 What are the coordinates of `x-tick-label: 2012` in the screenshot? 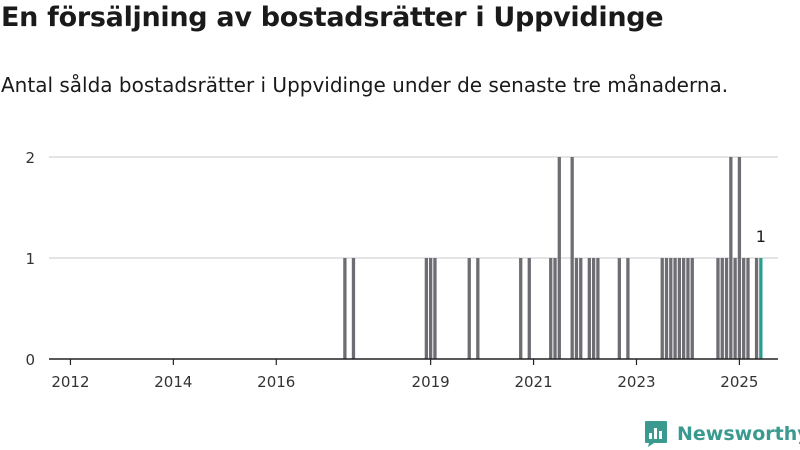 It's located at (70, 382).